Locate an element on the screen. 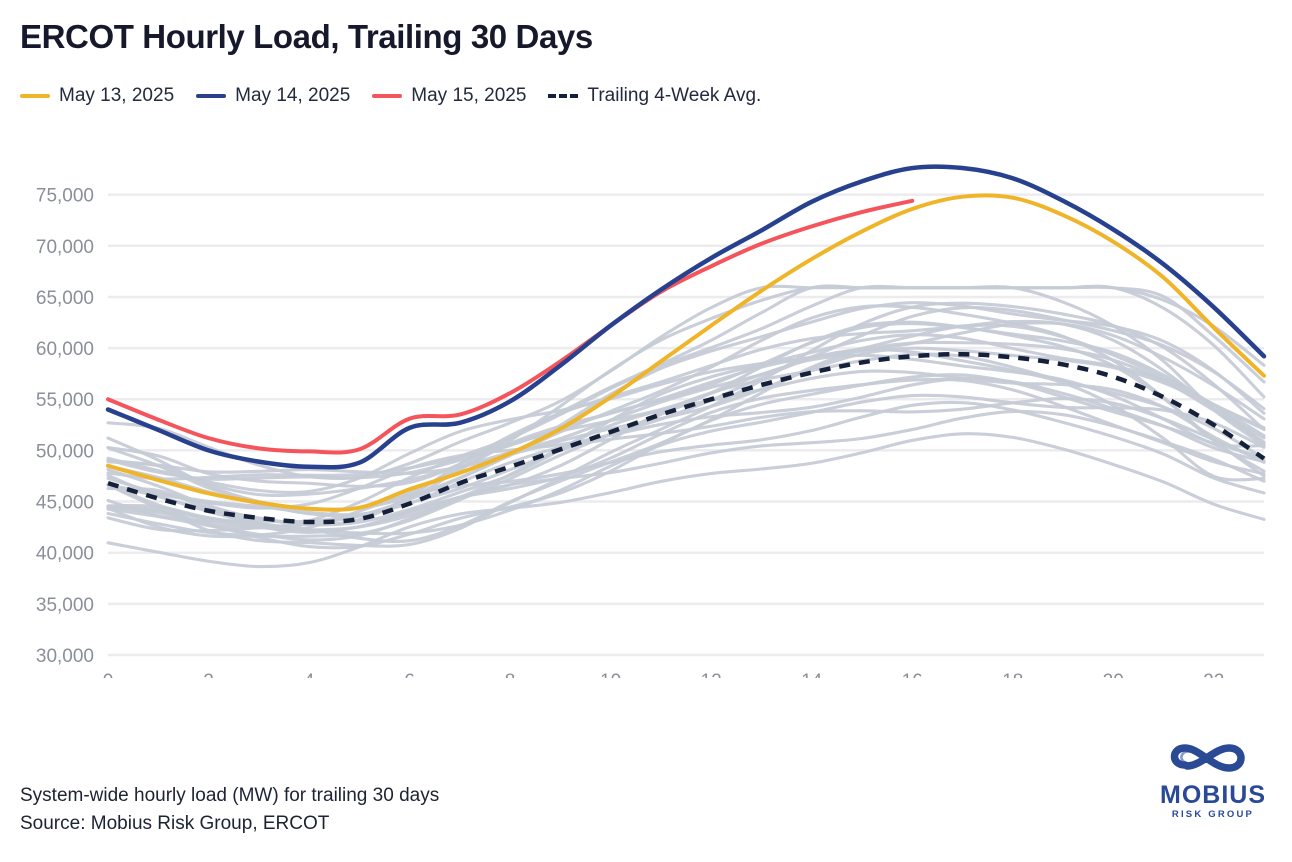  y-axis-tick-label: 45,000 is located at coordinates (65, 503).